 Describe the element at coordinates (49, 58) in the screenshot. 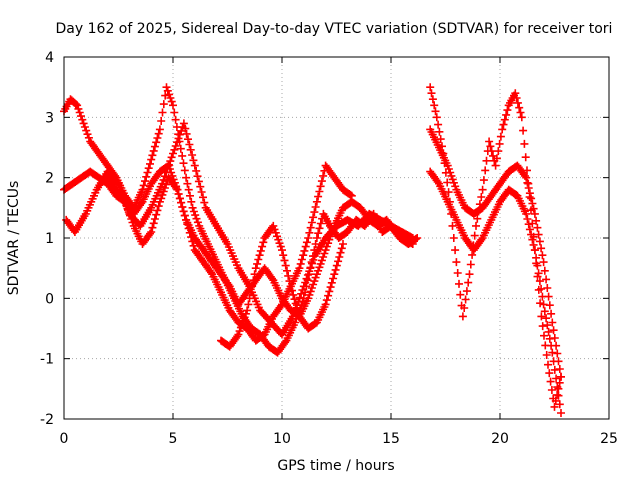

I see `y-tick-label: 4` at that location.